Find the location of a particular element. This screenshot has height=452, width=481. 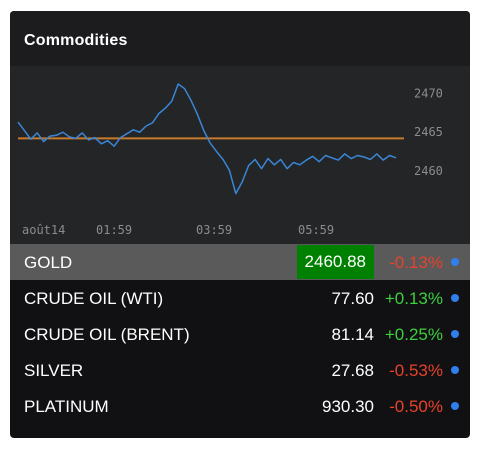

x-tick-label: 01:59 is located at coordinates (114, 230).